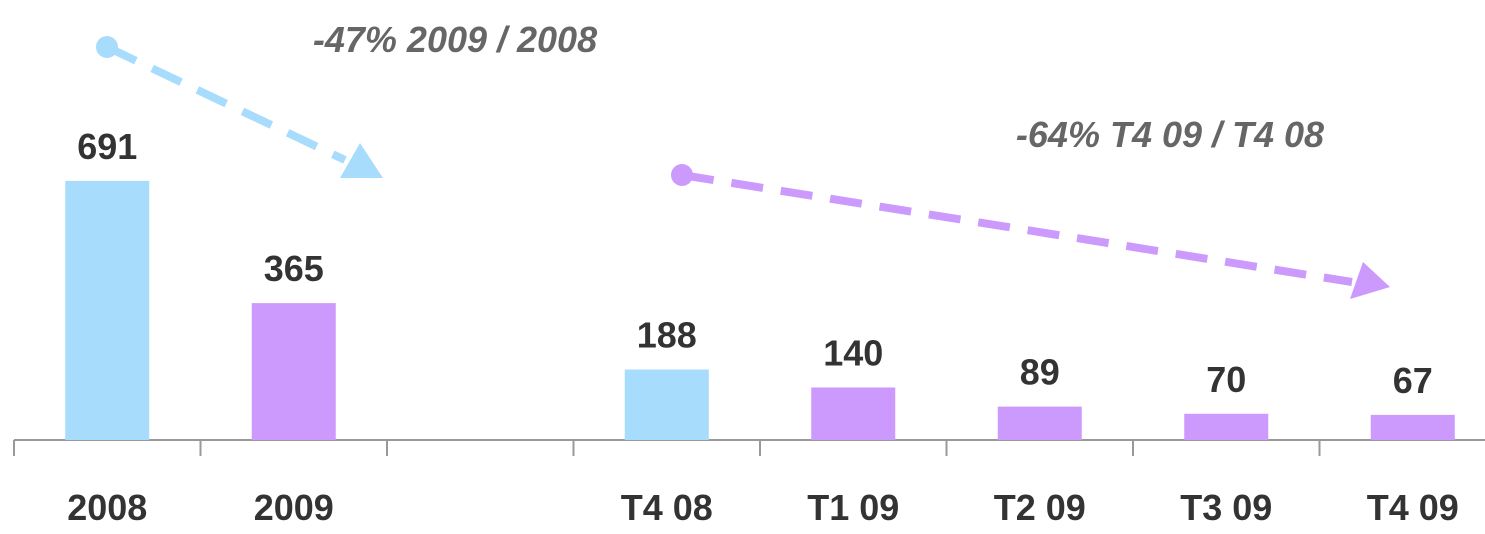 The image size is (1485, 534). What do you see at coordinates (107, 507) in the screenshot?
I see `x-tick-label: 2008` at bounding box center [107, 507].